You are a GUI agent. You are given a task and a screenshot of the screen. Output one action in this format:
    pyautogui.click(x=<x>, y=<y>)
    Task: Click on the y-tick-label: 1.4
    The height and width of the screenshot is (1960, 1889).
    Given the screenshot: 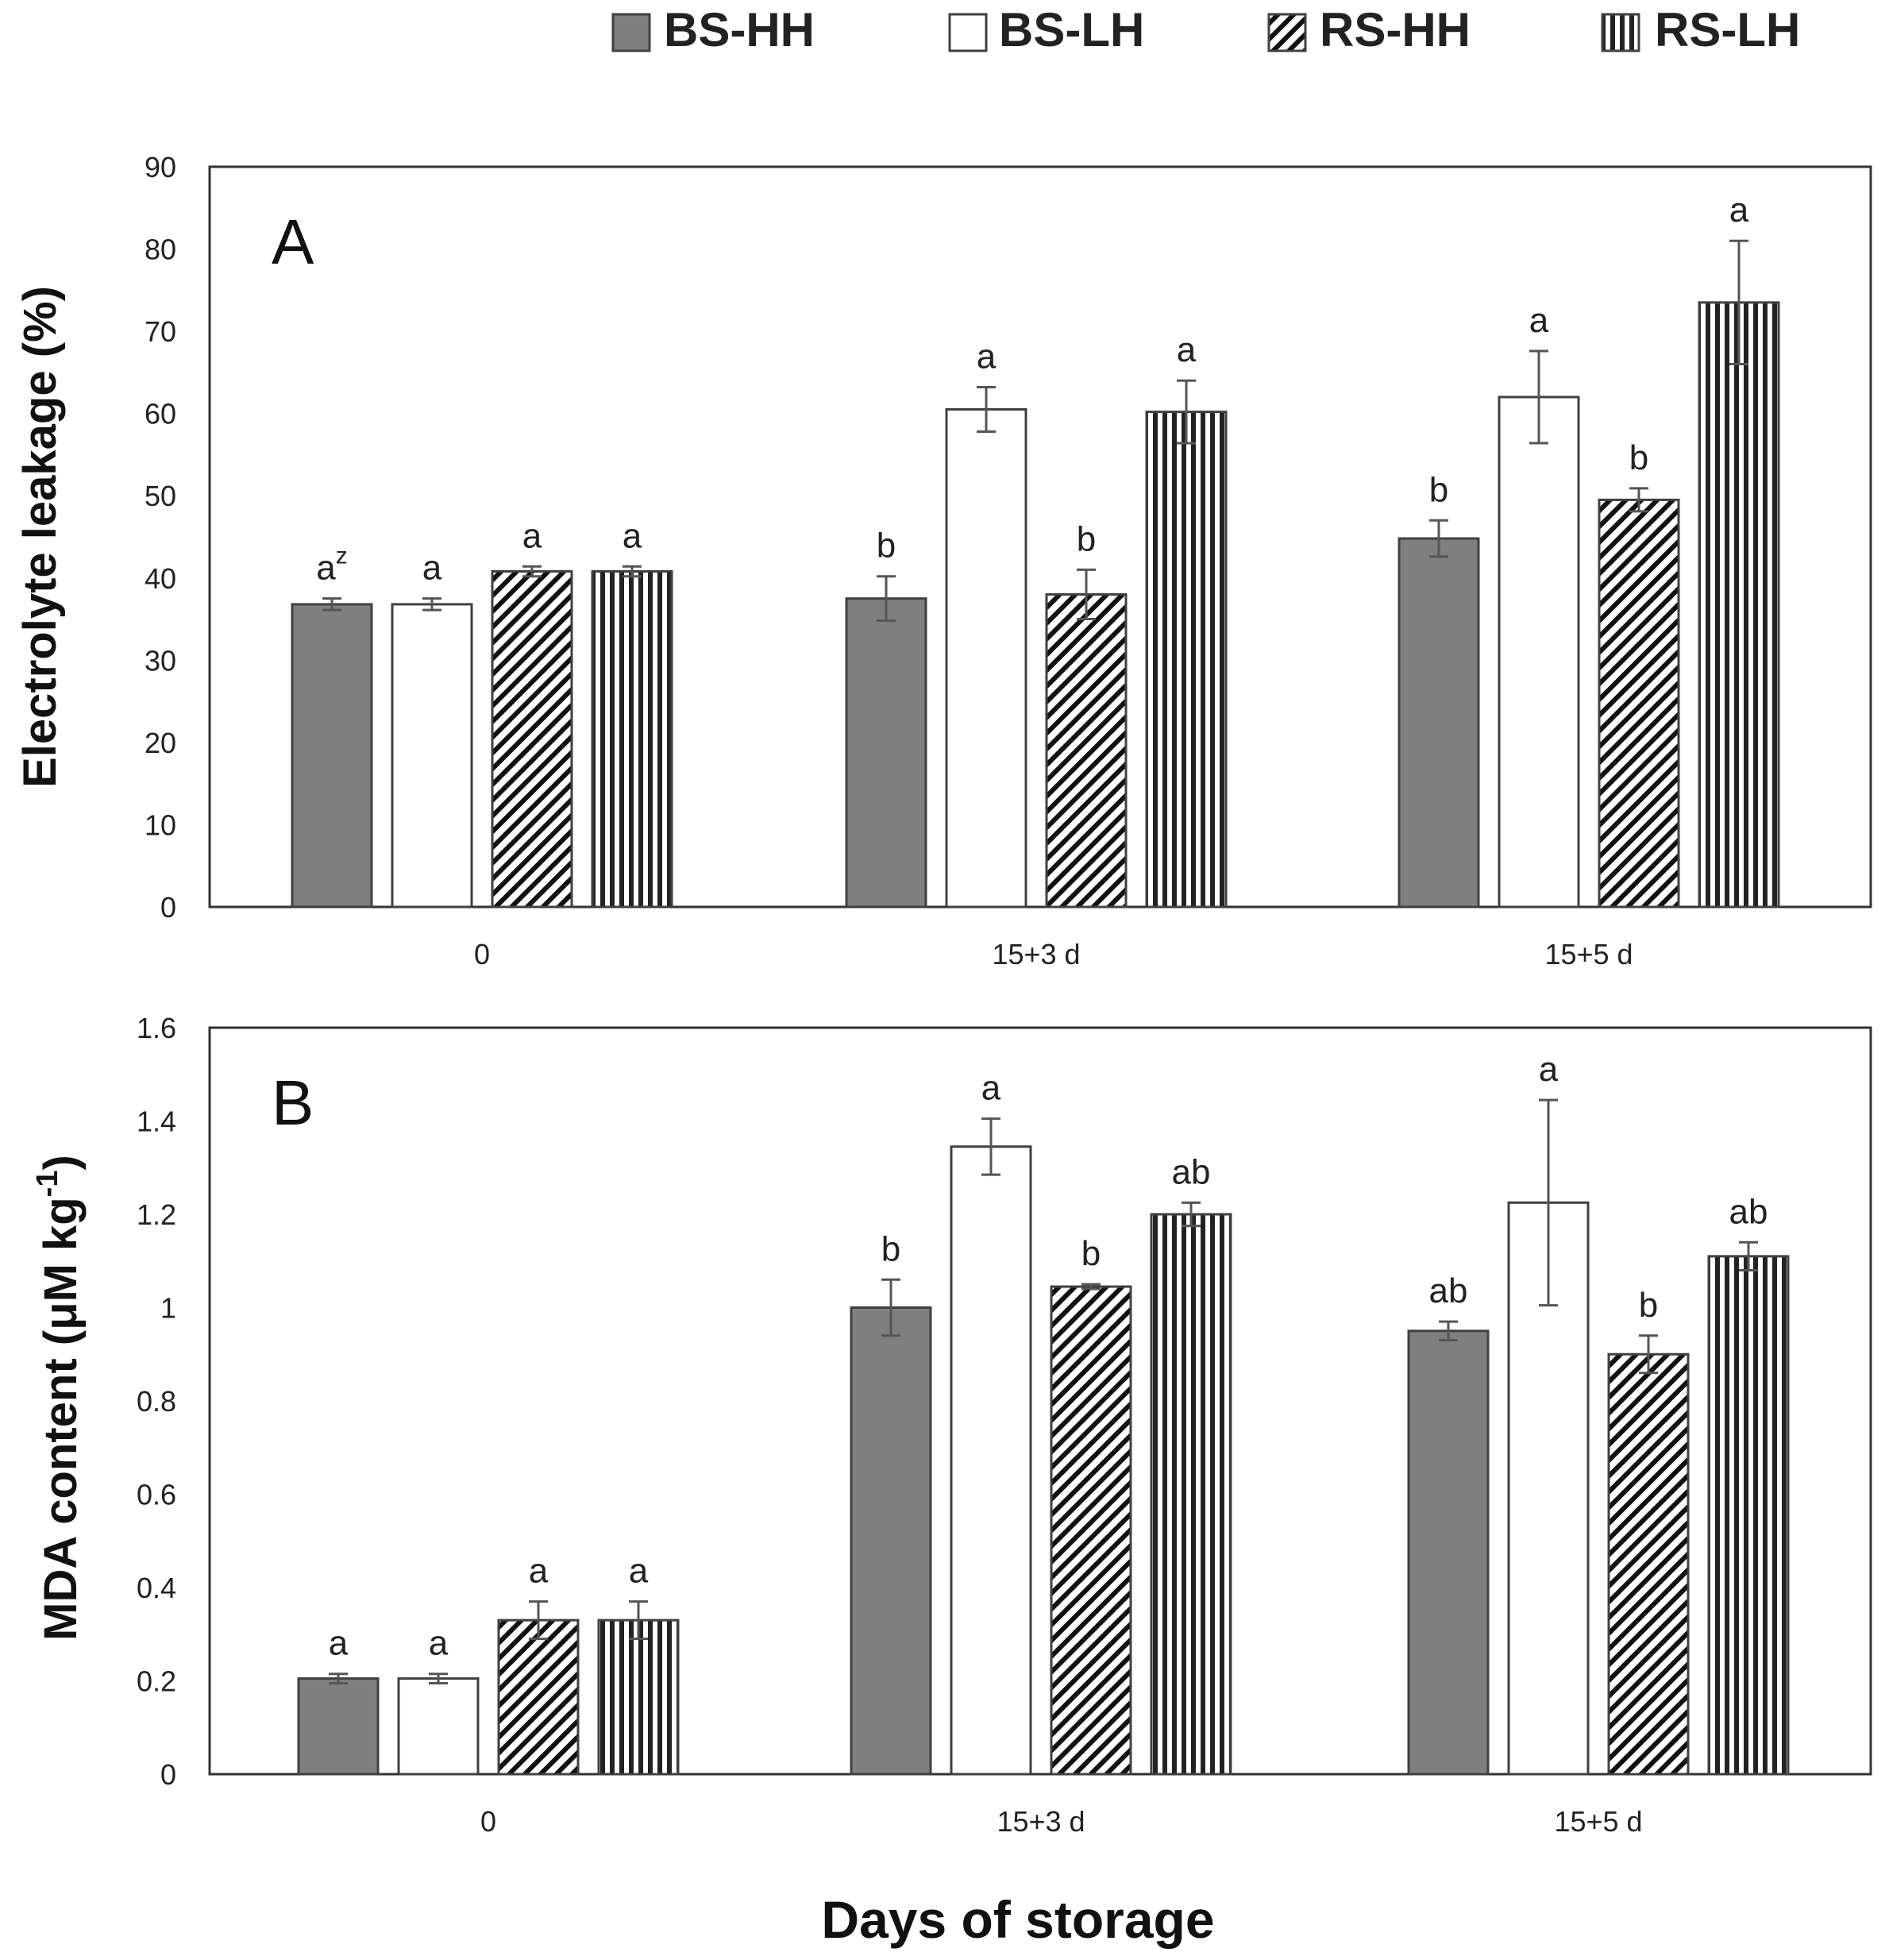 What is the action you would take?
    pyautogui.click(x=156, y=1121)
    